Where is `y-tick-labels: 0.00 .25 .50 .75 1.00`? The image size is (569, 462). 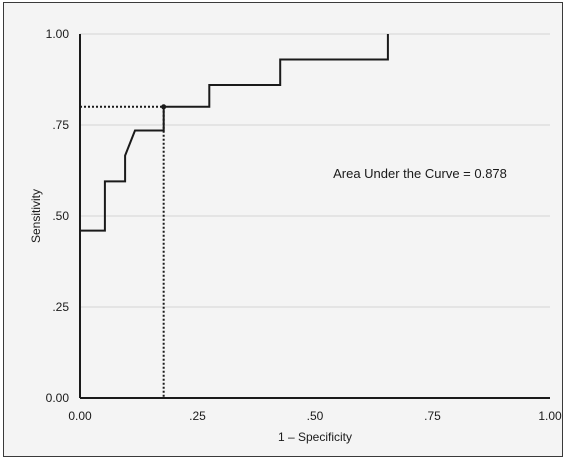 y-tick-labels: 0.00 .25 .50 .75 1.00 is located at coordinates (58, 216).